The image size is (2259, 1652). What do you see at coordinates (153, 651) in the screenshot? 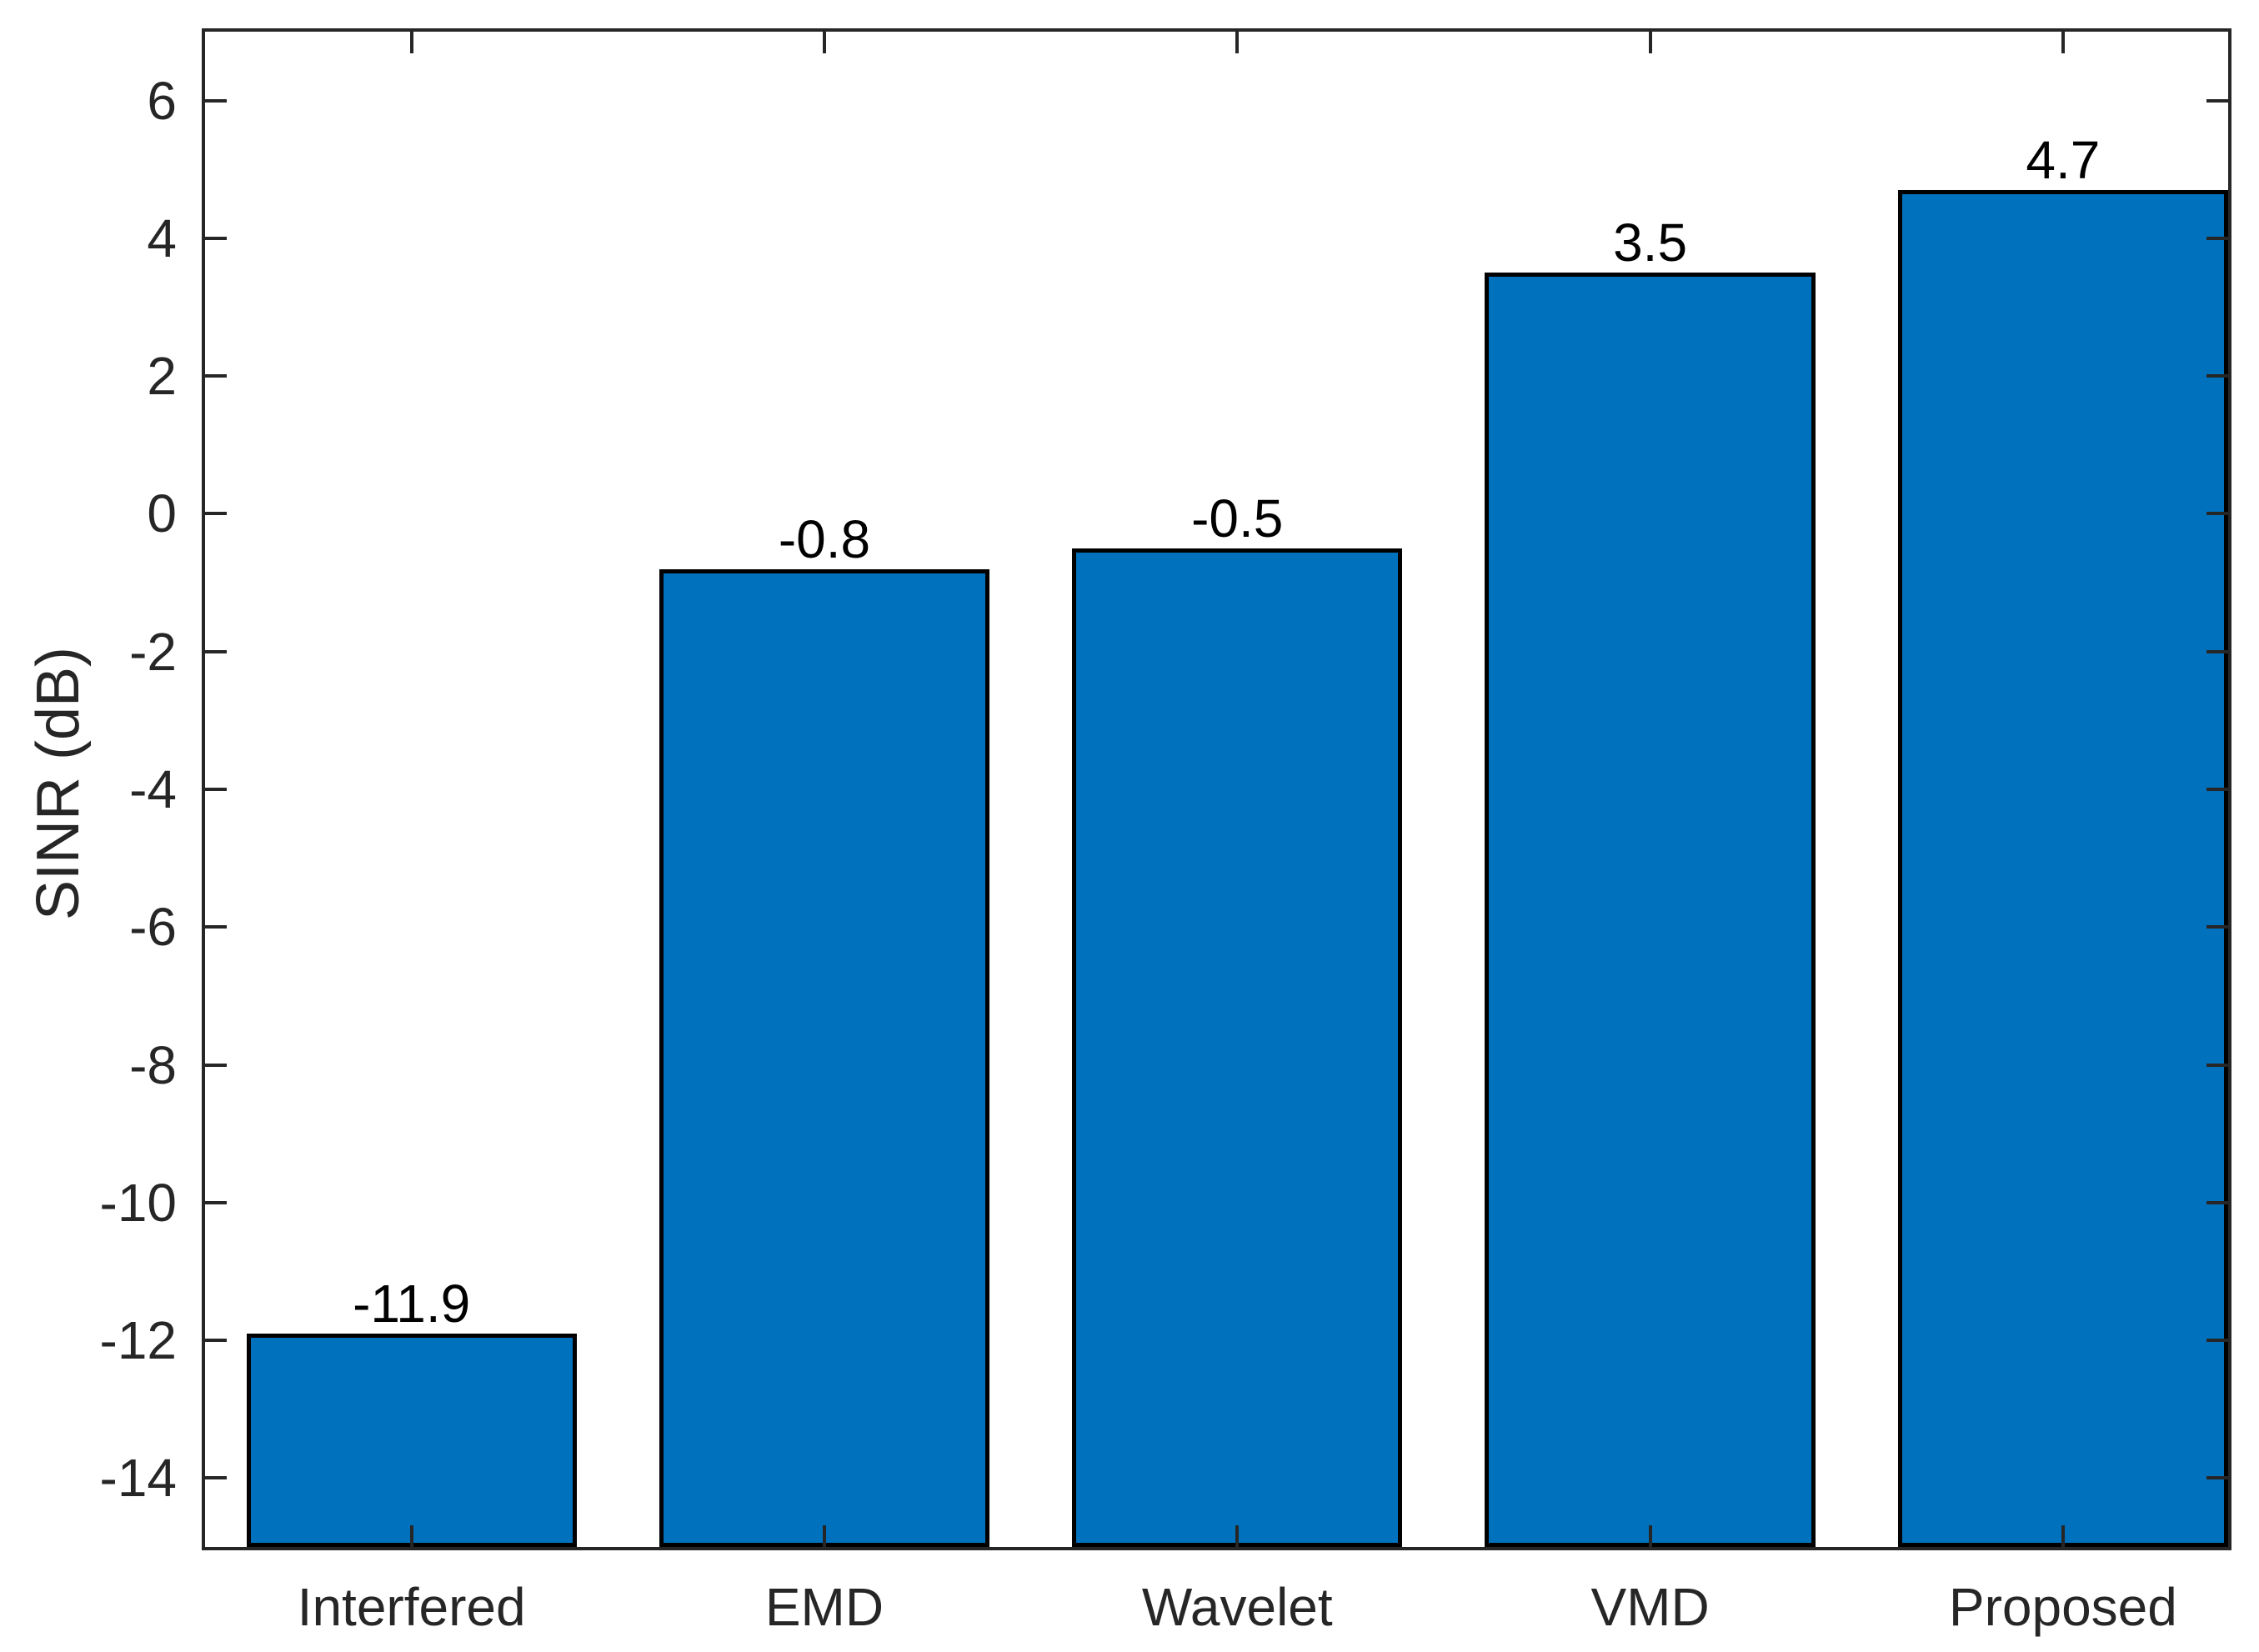
I see `y-tick-label: -2` at bounding box center [153, 651].